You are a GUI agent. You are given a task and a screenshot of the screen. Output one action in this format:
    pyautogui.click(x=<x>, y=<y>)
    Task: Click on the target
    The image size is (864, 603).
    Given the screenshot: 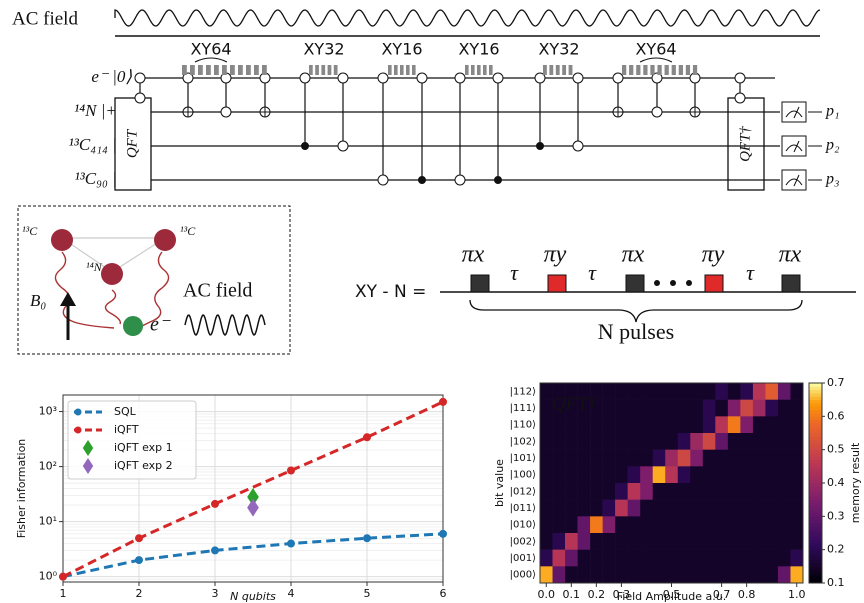 What is the action you would take?
    pyautogui.click(x=188, y=112)
    